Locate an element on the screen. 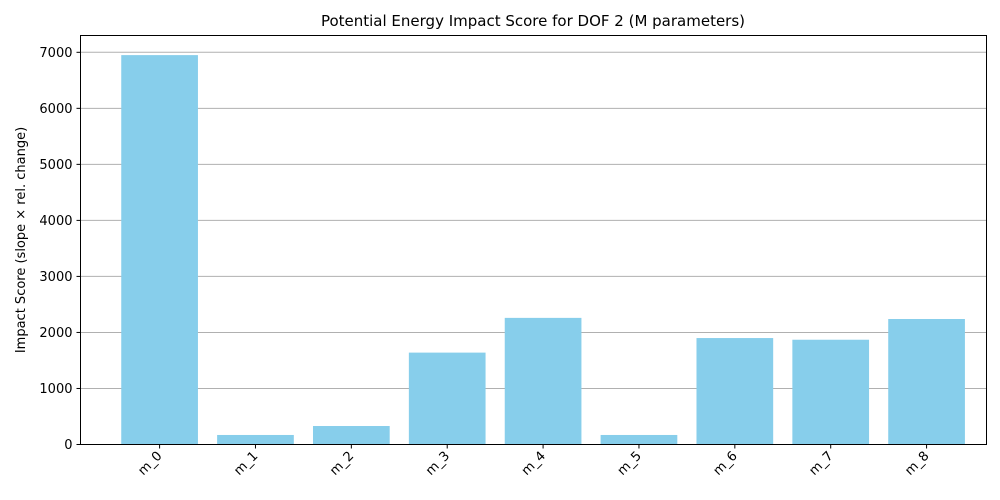  y-tick-label-0: 0 is located at coordinates (68, 445).